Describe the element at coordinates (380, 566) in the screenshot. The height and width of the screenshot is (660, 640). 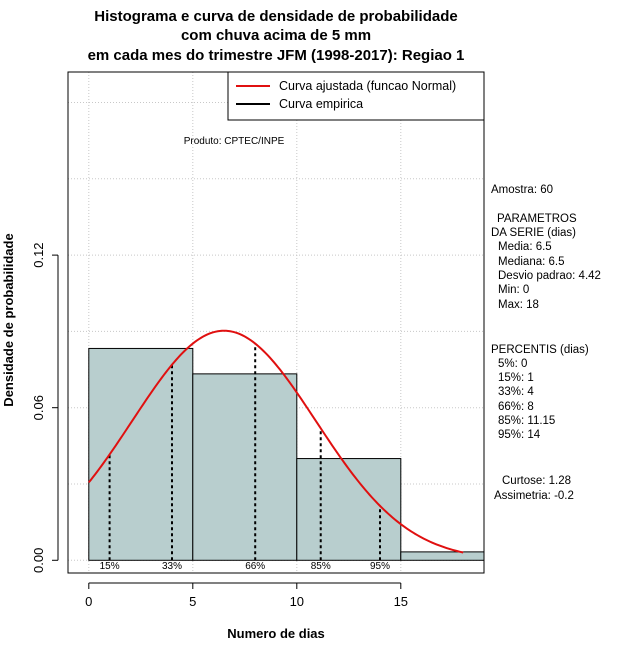
I see `percentile-label: 95%` at that location.